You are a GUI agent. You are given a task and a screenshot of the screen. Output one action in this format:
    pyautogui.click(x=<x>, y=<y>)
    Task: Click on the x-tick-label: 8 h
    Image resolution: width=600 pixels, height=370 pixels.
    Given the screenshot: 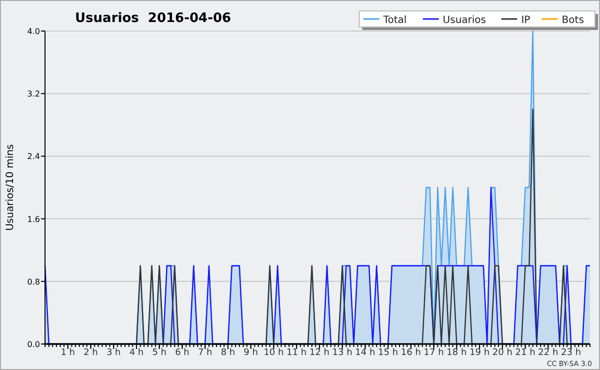 What is the action you would take?
    pyautogui.click(x=228, y=353)
    